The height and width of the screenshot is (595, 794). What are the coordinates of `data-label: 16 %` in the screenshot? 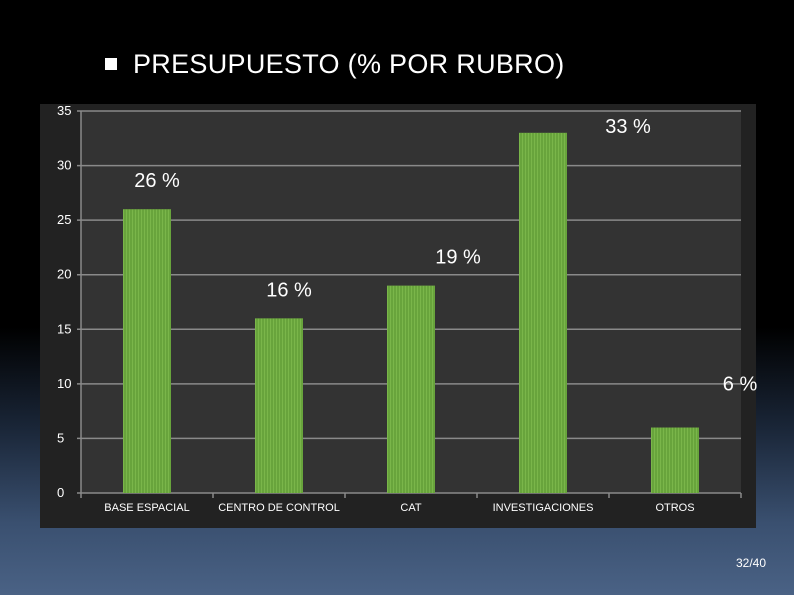 It's located at (289, 290).